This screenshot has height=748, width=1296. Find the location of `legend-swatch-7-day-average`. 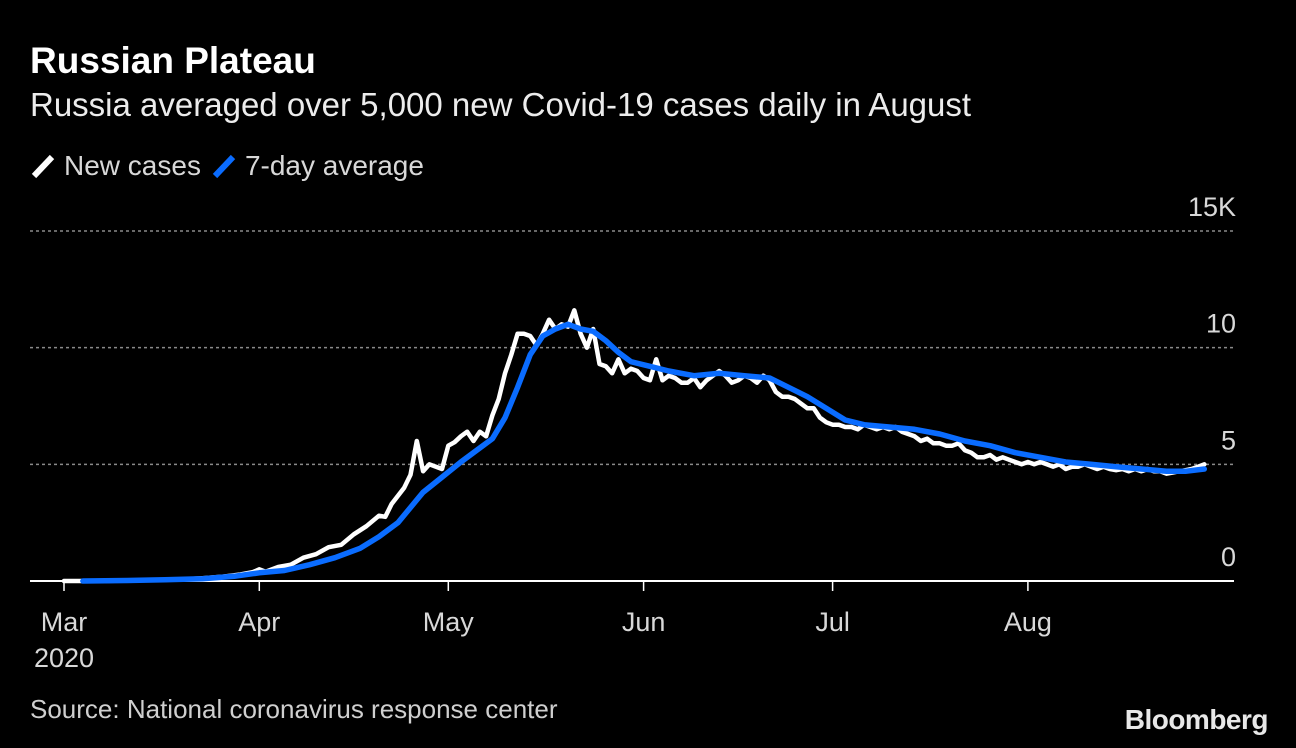

legend-swatch-7-day-average is located at coordinates (224, 166).